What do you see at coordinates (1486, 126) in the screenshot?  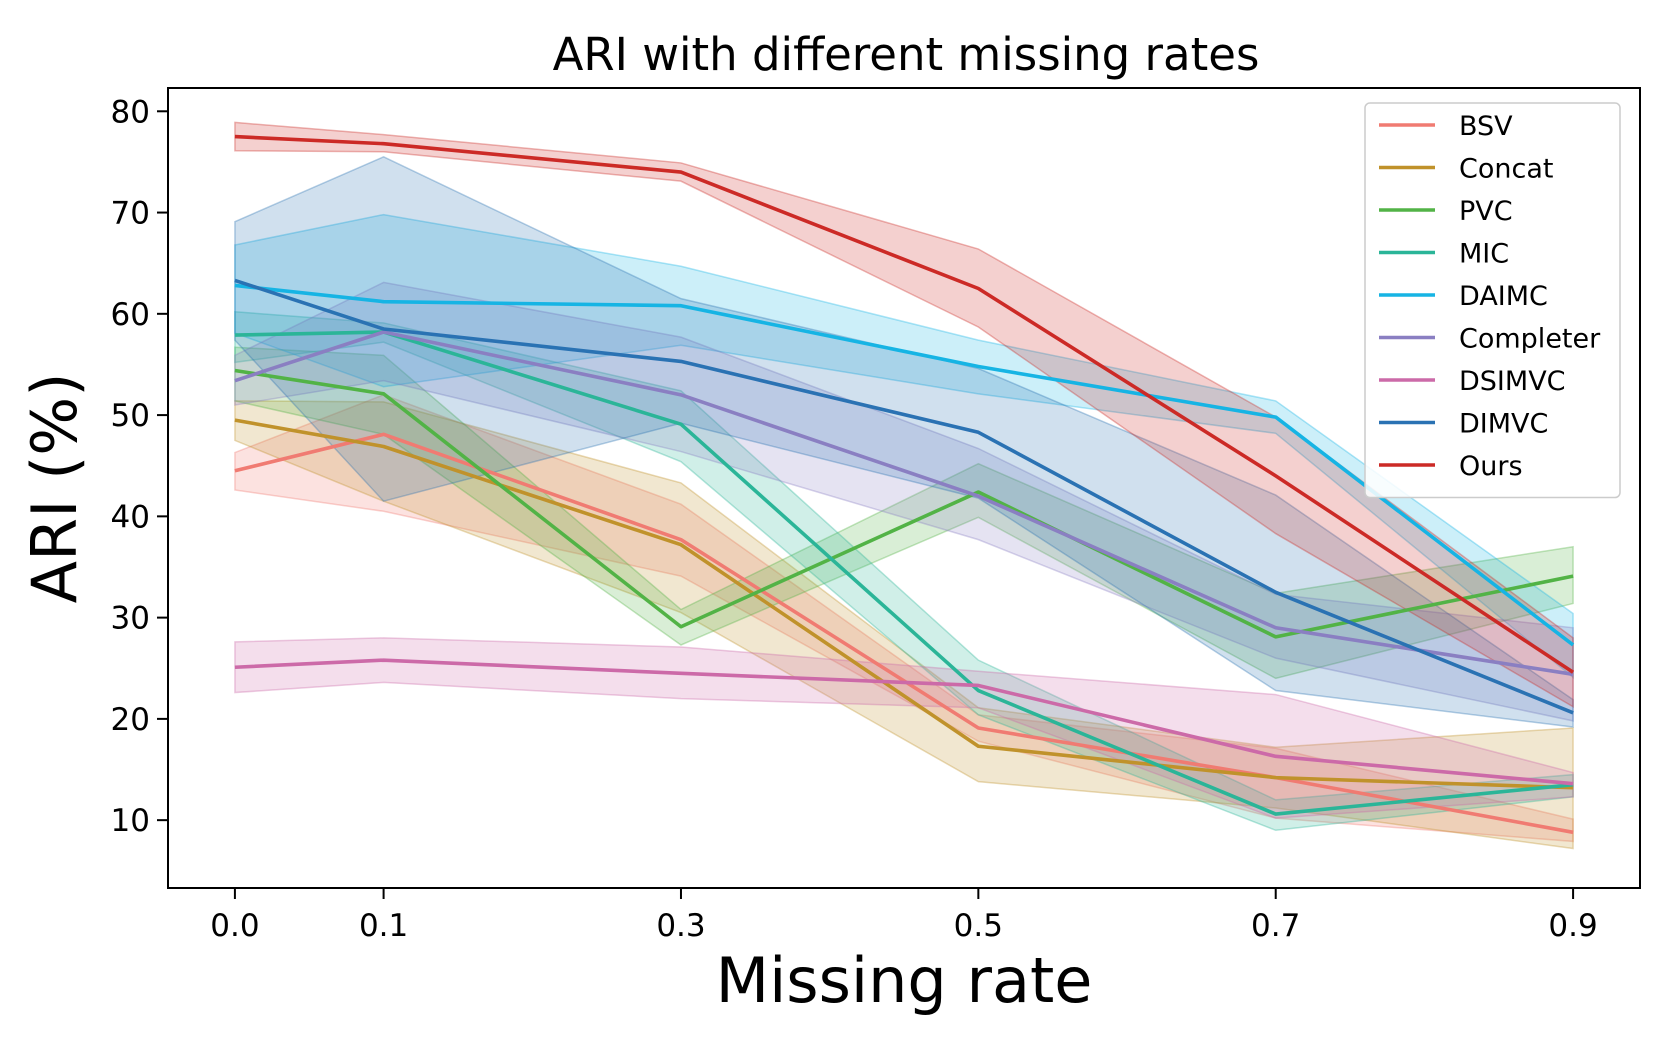 I see `legend-label-bsv: BSV` at bounding box center [1486, 126].